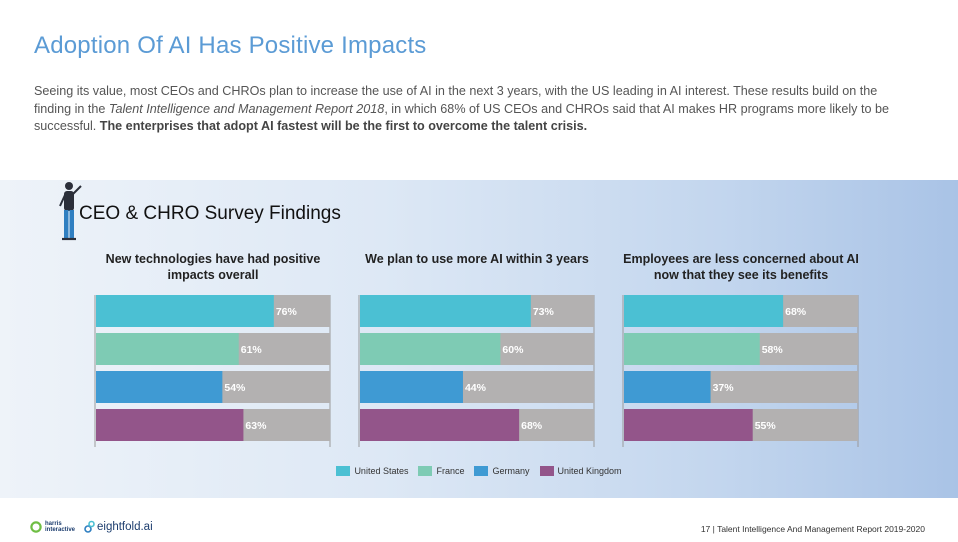 The height and width of the screenshot is (542, 958). I want to click on survey-title: CEO & CHRO Survey Findings, so click(210, 213).